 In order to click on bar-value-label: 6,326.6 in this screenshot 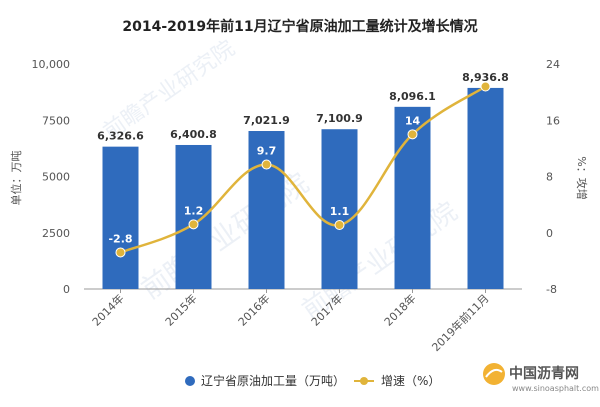, I will do `click(120, 136)`.